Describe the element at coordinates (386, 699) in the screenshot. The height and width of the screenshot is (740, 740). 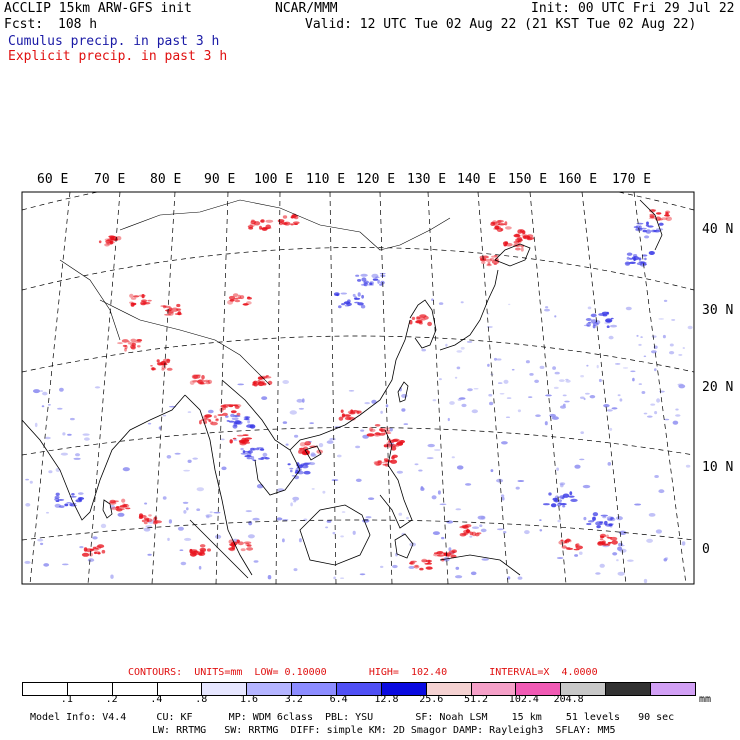
I see `colorbar-tick: 12.8` at that location.